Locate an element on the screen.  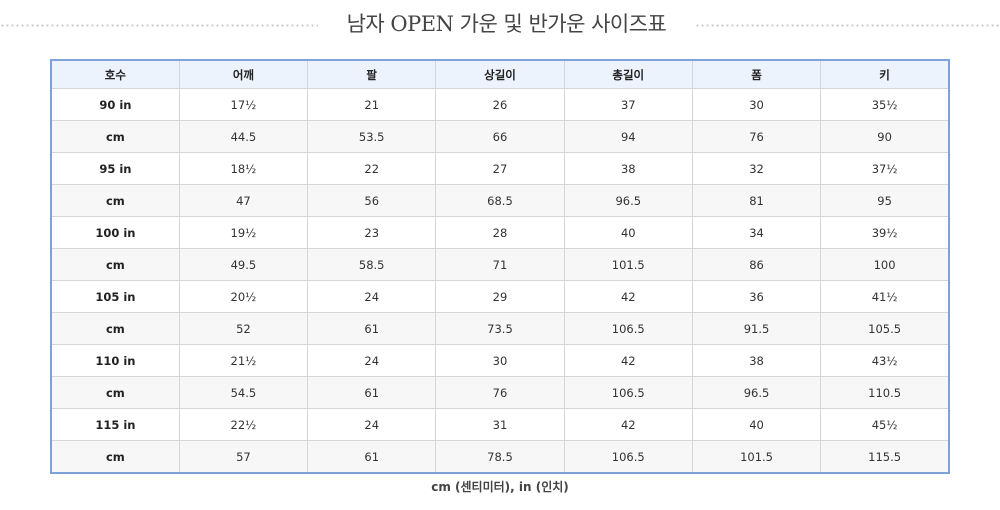
table-cell: 21 is located at coordinates (372, 104).